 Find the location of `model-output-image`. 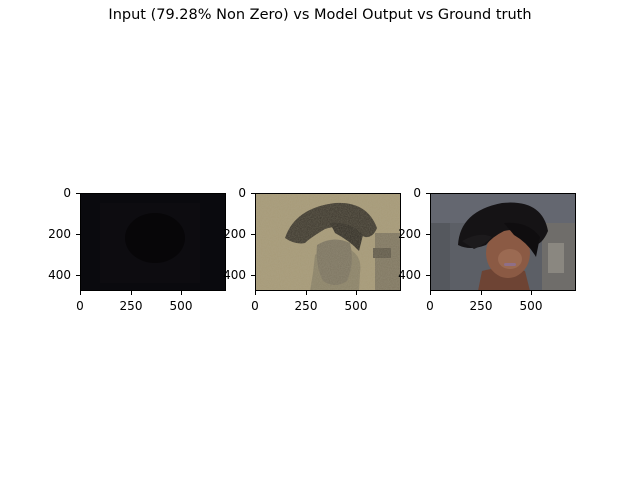

model-output-image is located at coordinates (328, 242).